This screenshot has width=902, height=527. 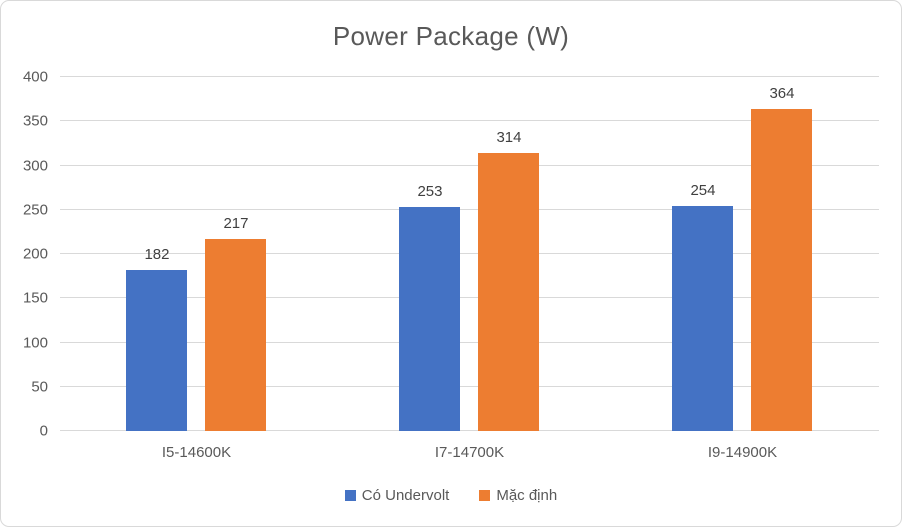 What do you see at coordinates (703, 306) in the screenshot?
I see `bar-I9-14900K-Có Undervolt: 254` at bounding box center [703, 306].